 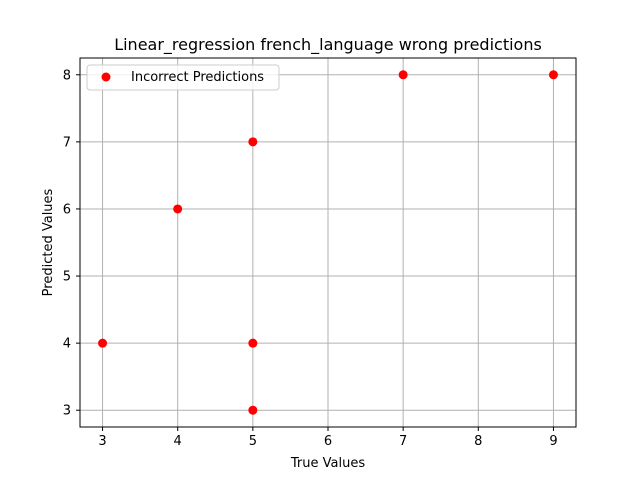 What do you see at coordinates (327, 463) in the screenshot?
I see `x-axis-label: True Values` at bounding box center [327, 463].